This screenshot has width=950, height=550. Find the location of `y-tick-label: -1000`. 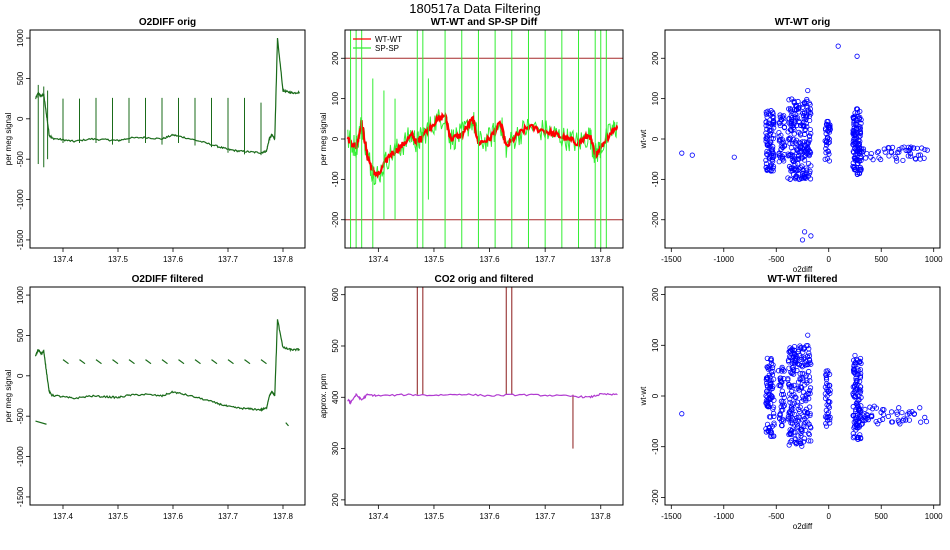

y-tick-label: -1000 is located at coordinates (20, 456).